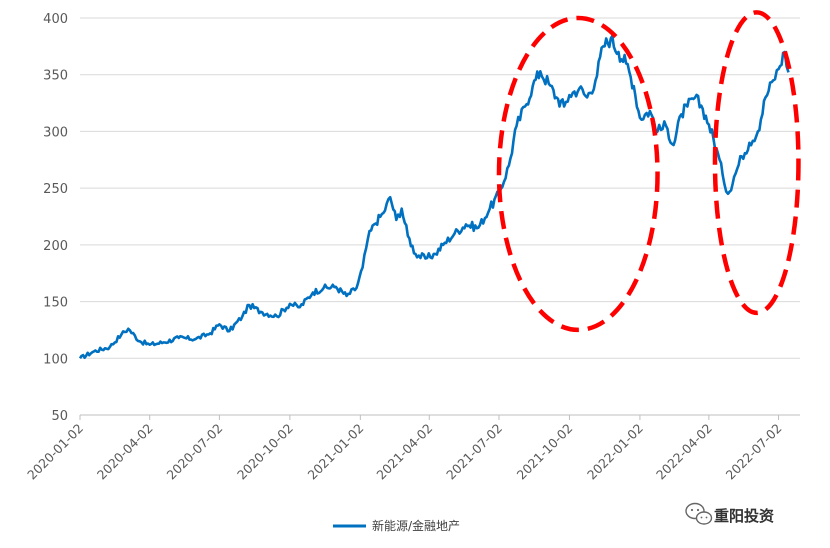 The height and width of the screenshot is (548, 830). What do you see at coordinates (125, 452) in the screenshot?
I see `x-tick-label: 2020-04-02` at bounding box center [125, 452].